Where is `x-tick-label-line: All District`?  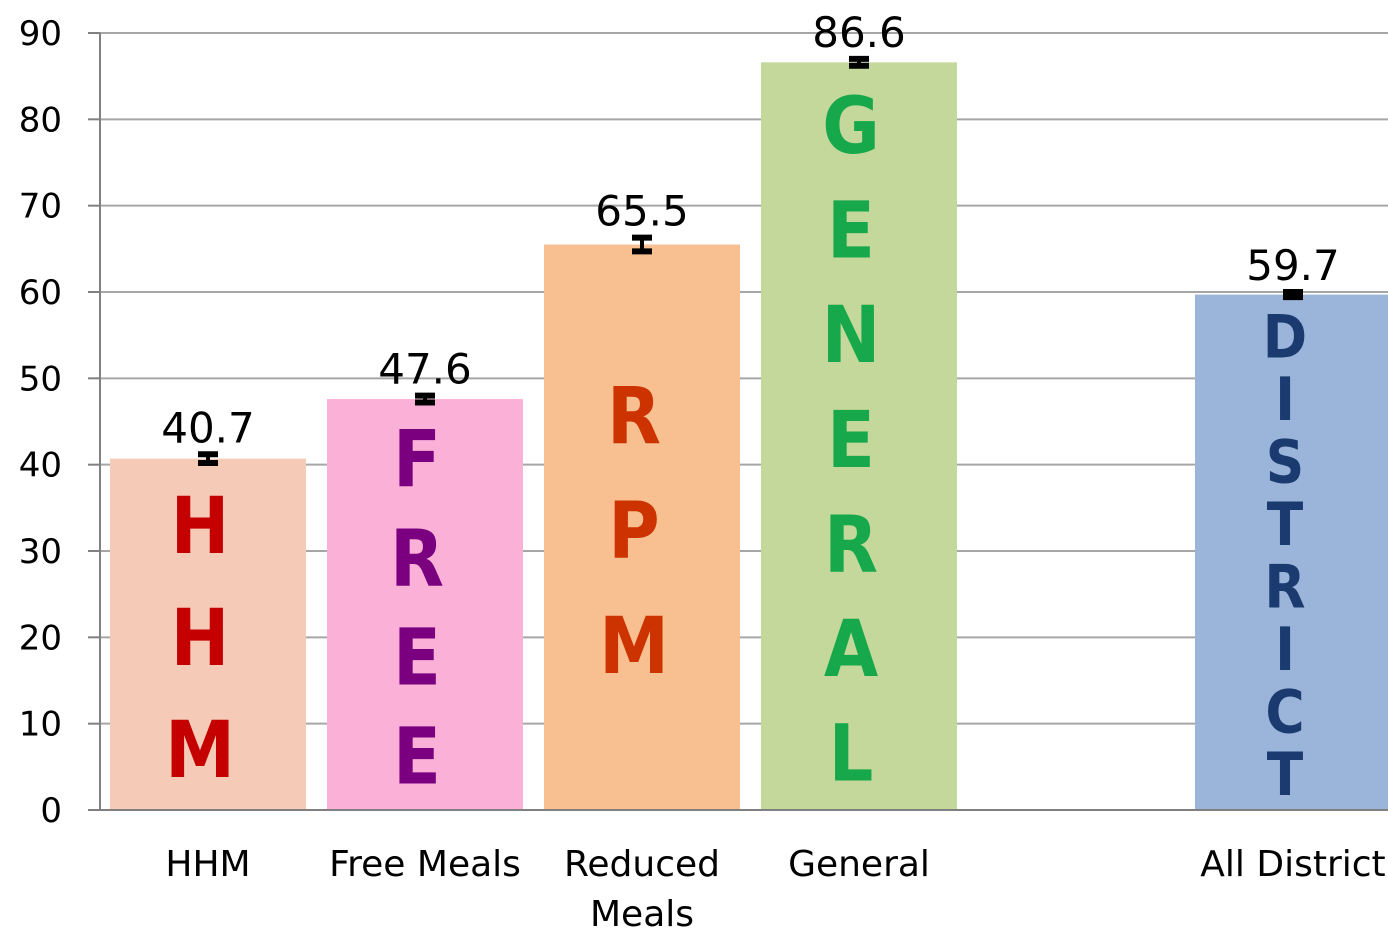 x-tick-label-line: All District is located at coordinates (1292, 864).